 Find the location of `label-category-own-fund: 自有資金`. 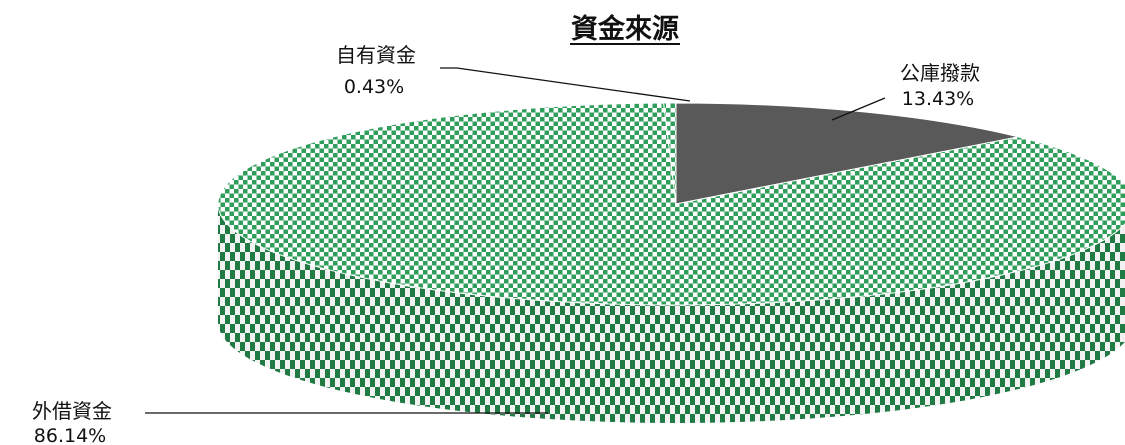

label-category-own-fund: 自有資金 is located at coordinates (376, 55).